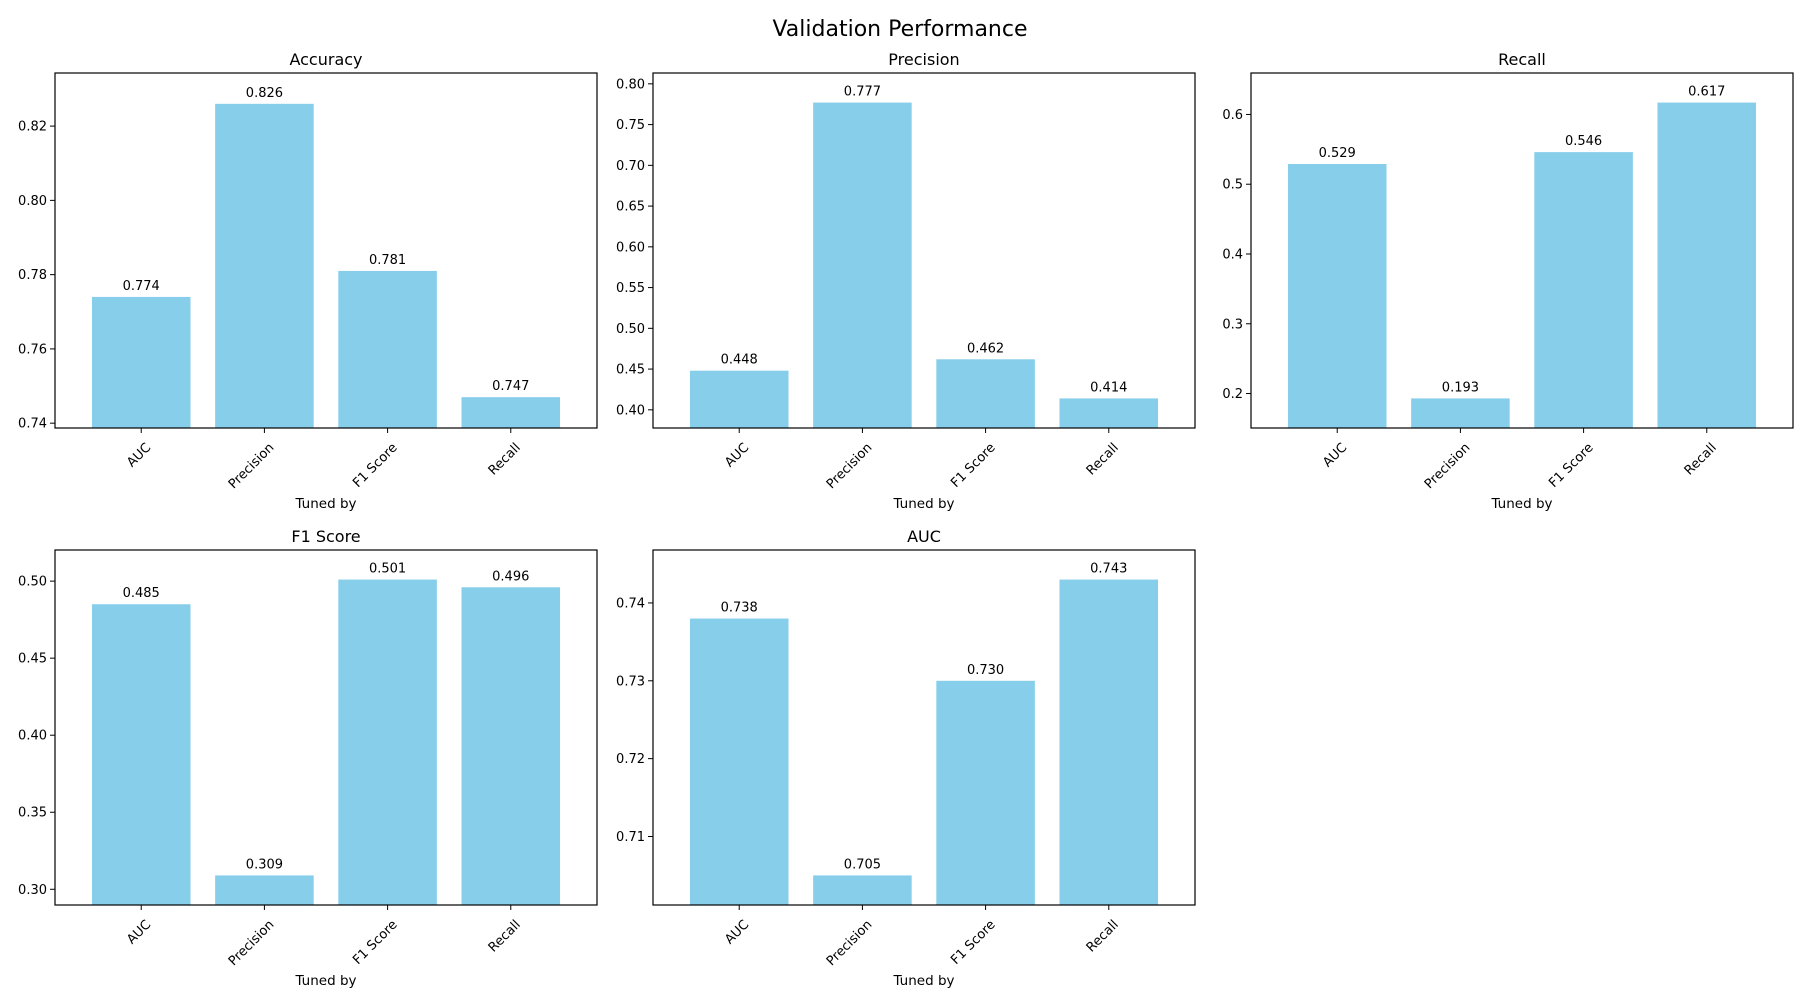  I want to click on data-label: 0.781, so click(387, 260).